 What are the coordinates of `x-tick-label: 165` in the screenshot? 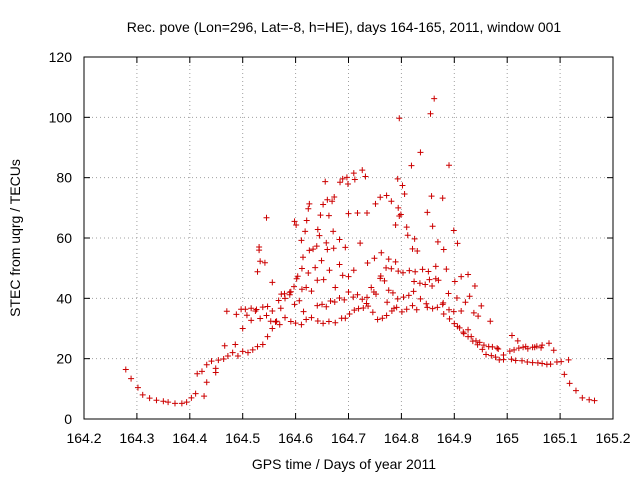 It's located at (508, 438).